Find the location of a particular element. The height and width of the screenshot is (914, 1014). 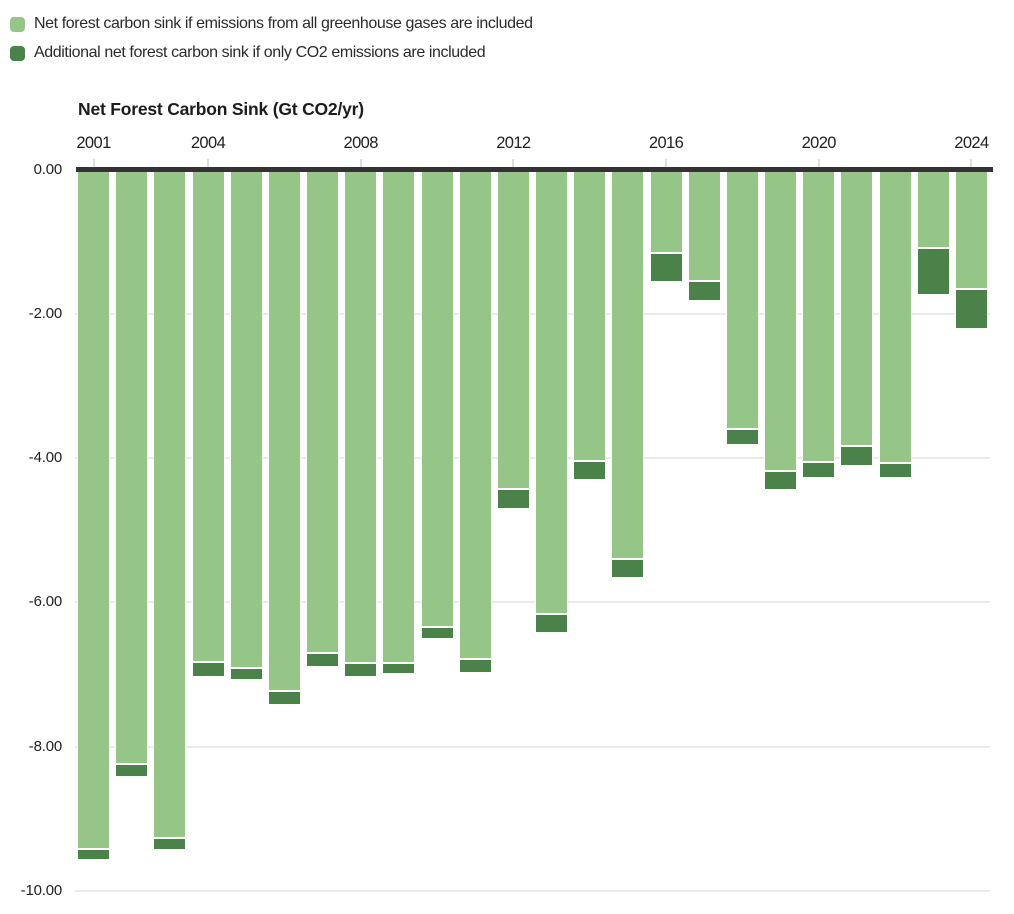

bar-2013-all-ghg-segment is located at coordinates (552, 393).